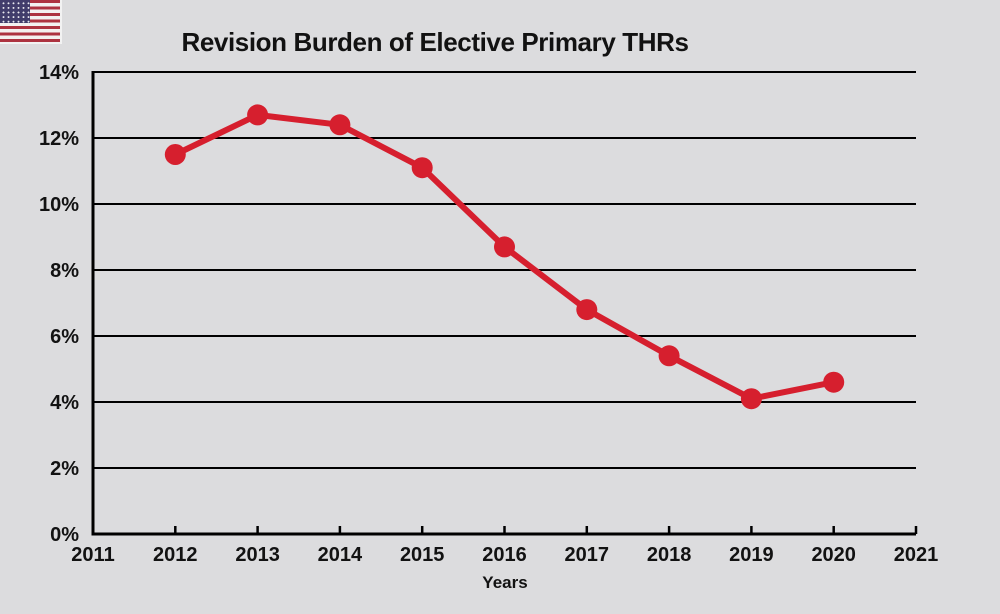 The image size is (1000, 614). I want to click on y-tick-label: 6%, so click(64, 337).